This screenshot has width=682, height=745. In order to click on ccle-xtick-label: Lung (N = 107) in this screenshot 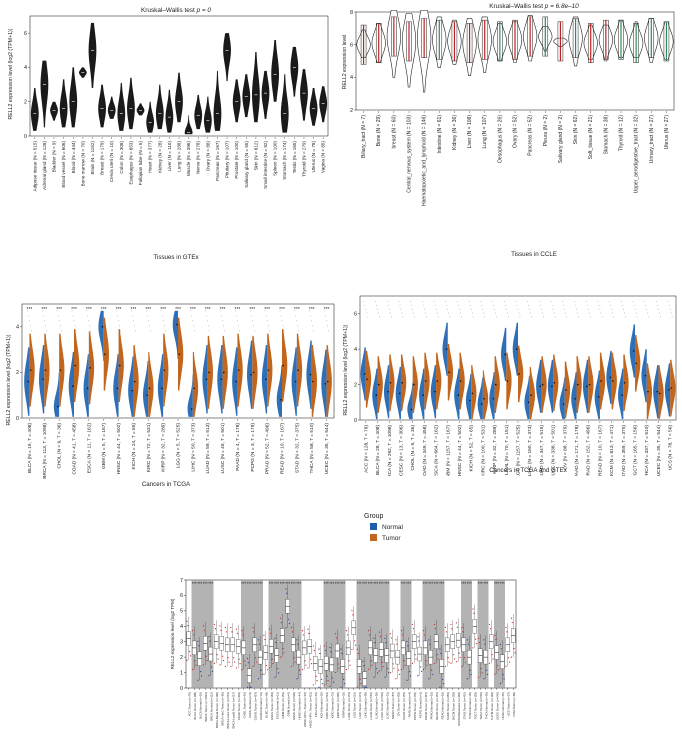, I will do `click(485, 132)`.